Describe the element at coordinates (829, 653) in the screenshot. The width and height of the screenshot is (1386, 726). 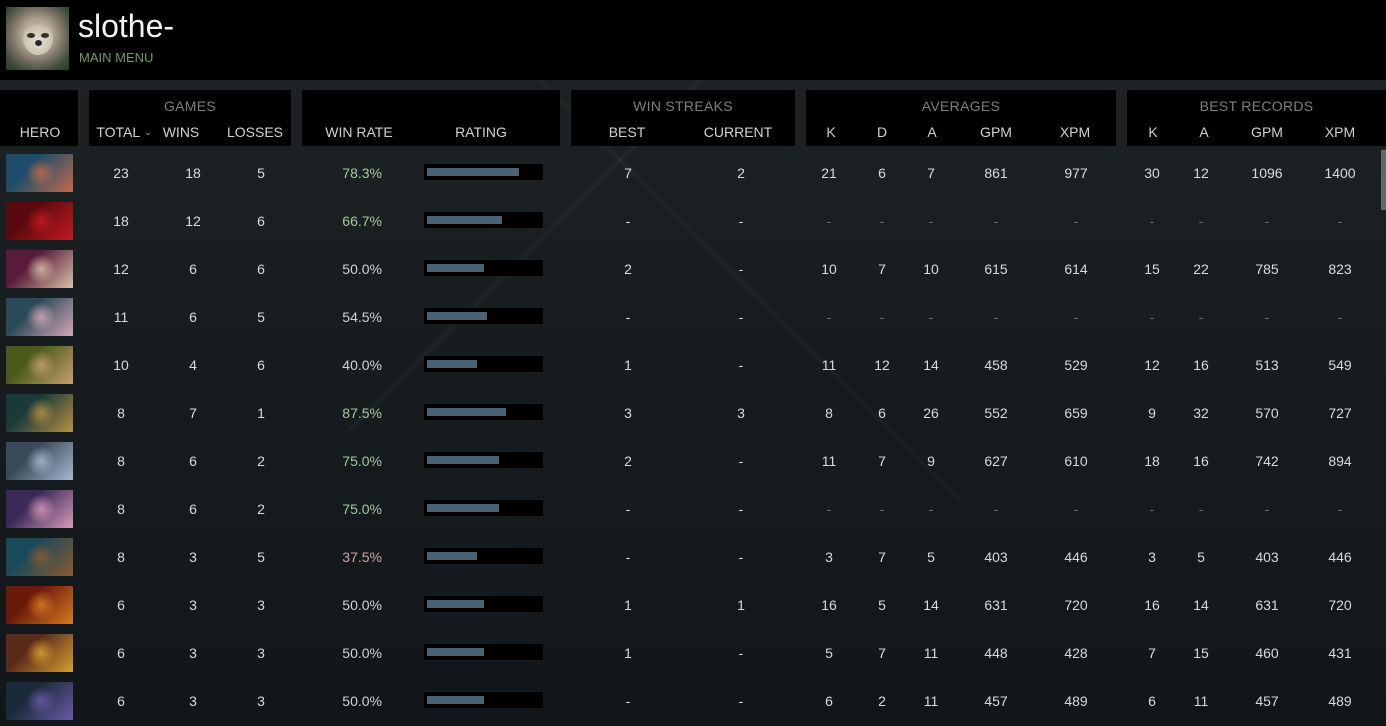
I see `cell-avg-k: 5` at that location.